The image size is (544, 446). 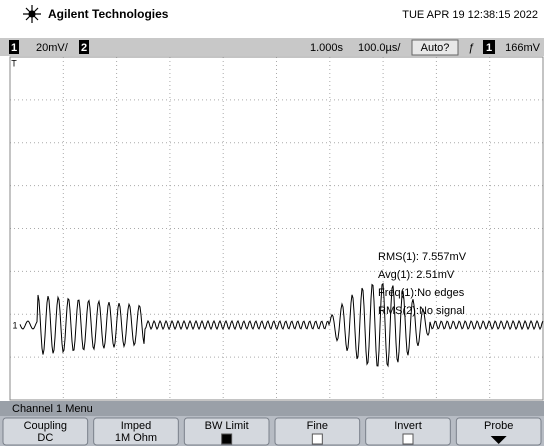 I want to click on logo, so click(x=32, y=14).